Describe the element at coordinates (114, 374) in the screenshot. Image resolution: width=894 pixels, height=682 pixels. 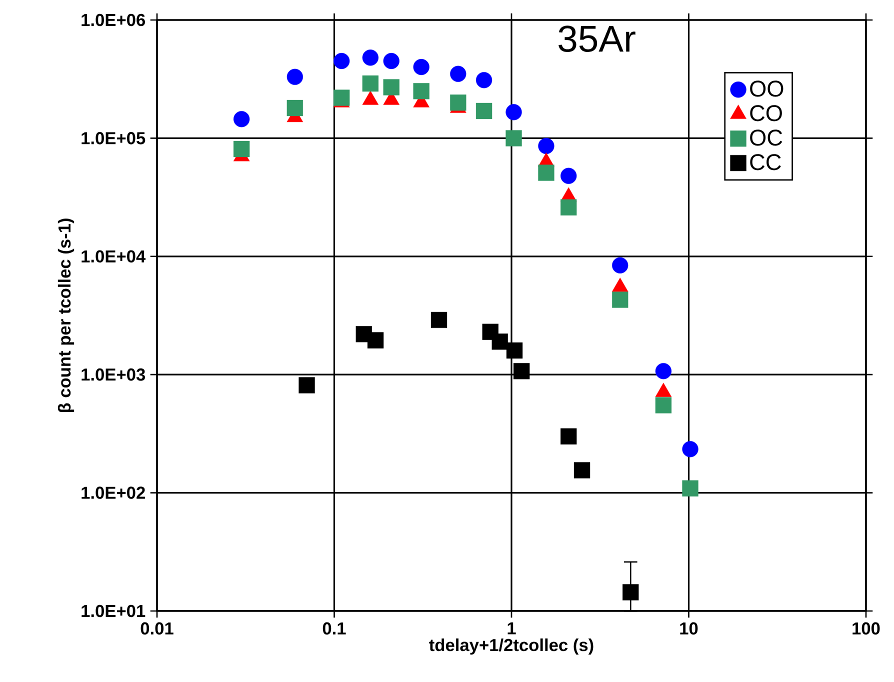
I see `y-tick-label: 1.0E+03` at that location.